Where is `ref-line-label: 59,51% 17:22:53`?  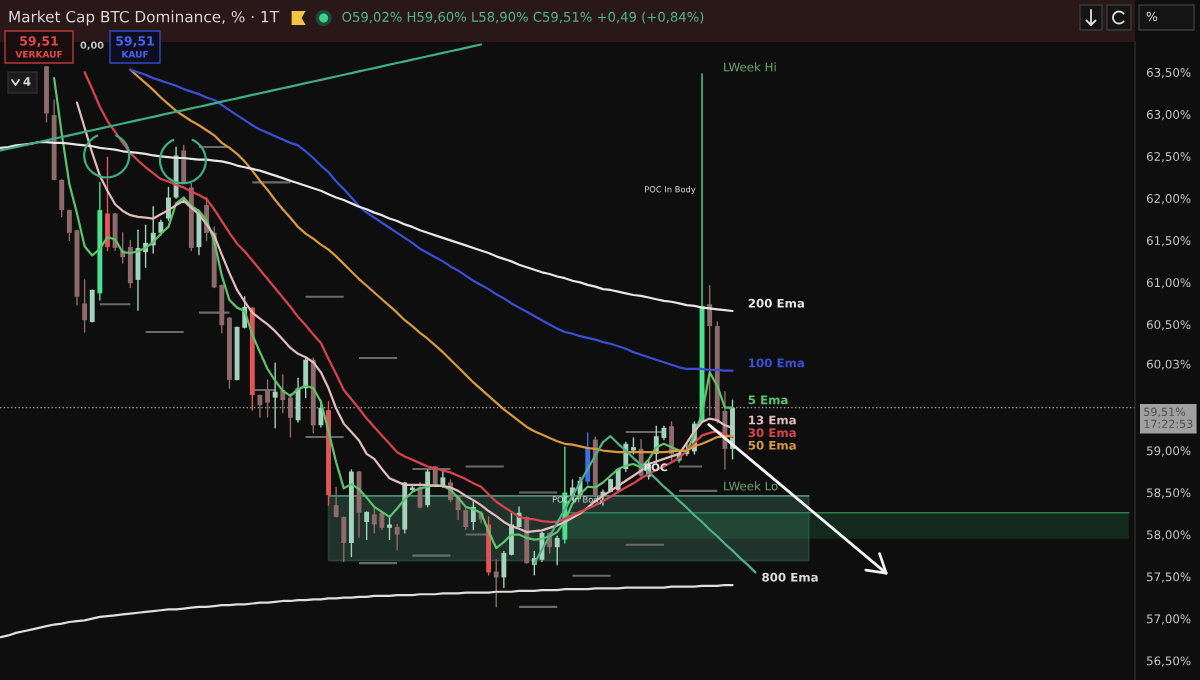 ref-line-label: 59,51% 17:22:53 is located at coordinates (1168, 417).